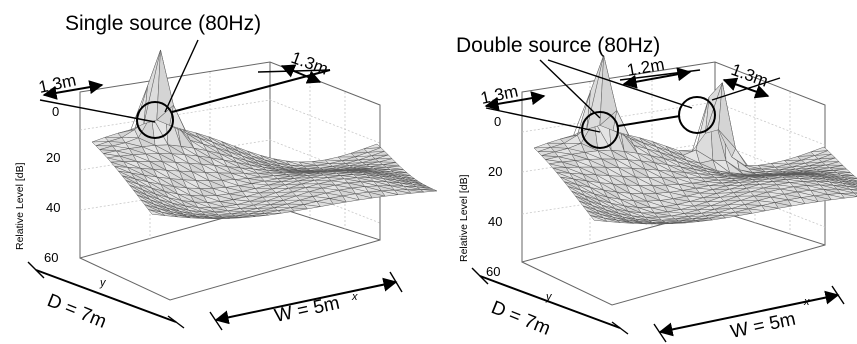 The width and height of the screenshot is (857, 344). I want to click on depth-tick-end, so click(620, 328).